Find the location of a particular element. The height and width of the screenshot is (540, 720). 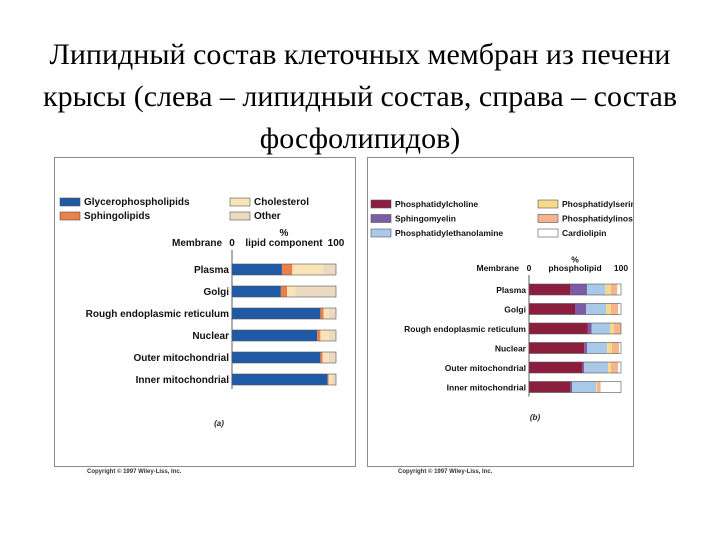

bar-segment-rough-endoplasmic-reticulum-other is located at coordinates (332, 313).